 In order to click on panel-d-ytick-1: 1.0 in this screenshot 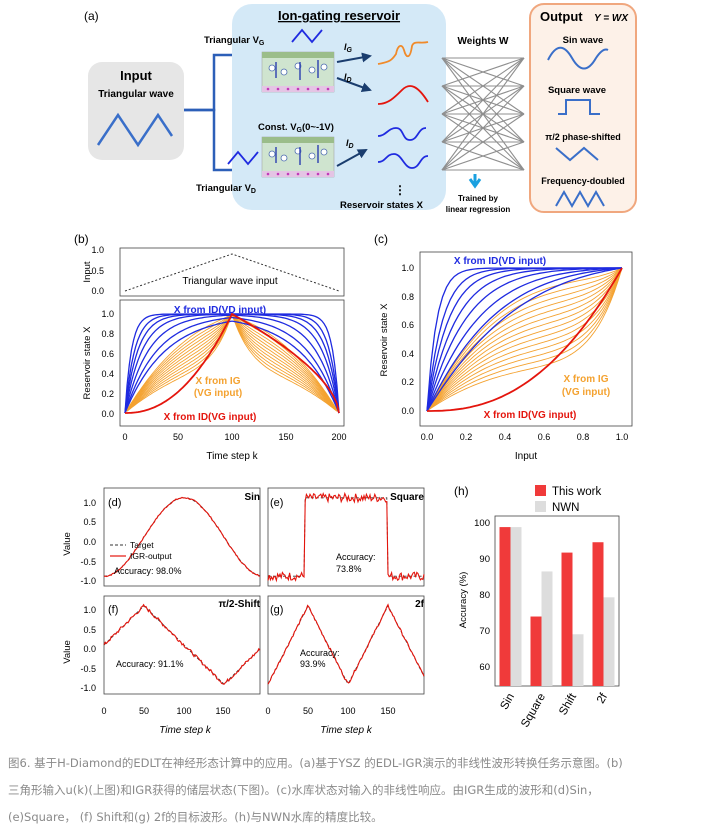, I will do `click(89, 503)`.